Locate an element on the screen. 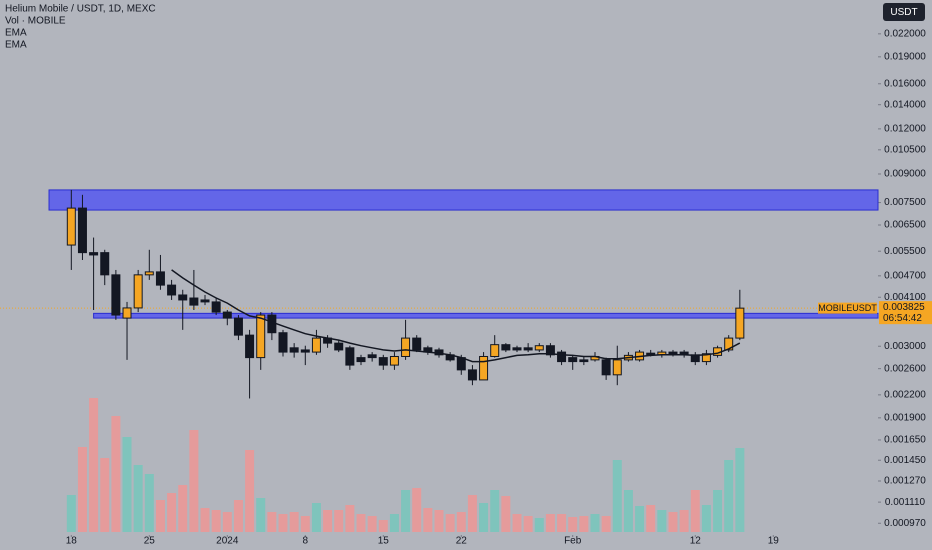  y-tick-label: 0.005500 is located at coordinates (905, 251).